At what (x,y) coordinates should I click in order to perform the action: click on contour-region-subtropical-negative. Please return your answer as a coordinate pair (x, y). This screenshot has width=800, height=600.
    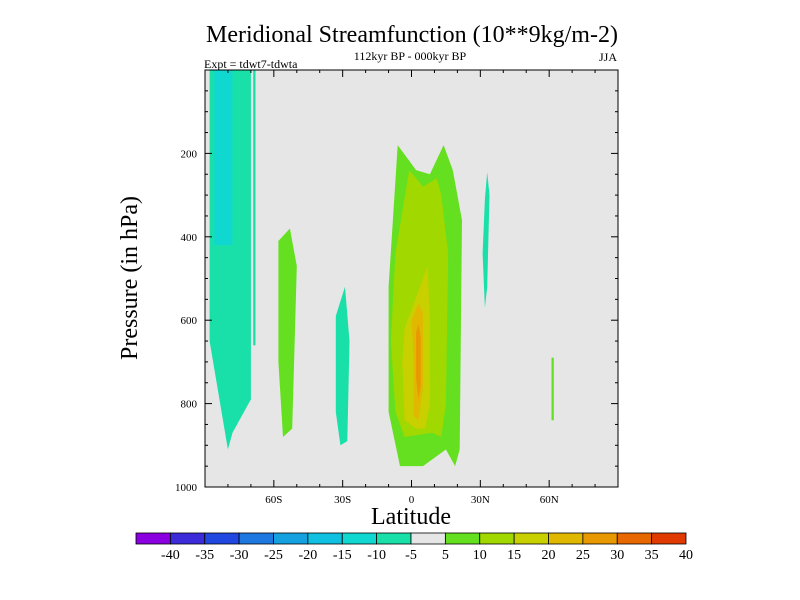
    Looking at the image, I should click on (342, 366).